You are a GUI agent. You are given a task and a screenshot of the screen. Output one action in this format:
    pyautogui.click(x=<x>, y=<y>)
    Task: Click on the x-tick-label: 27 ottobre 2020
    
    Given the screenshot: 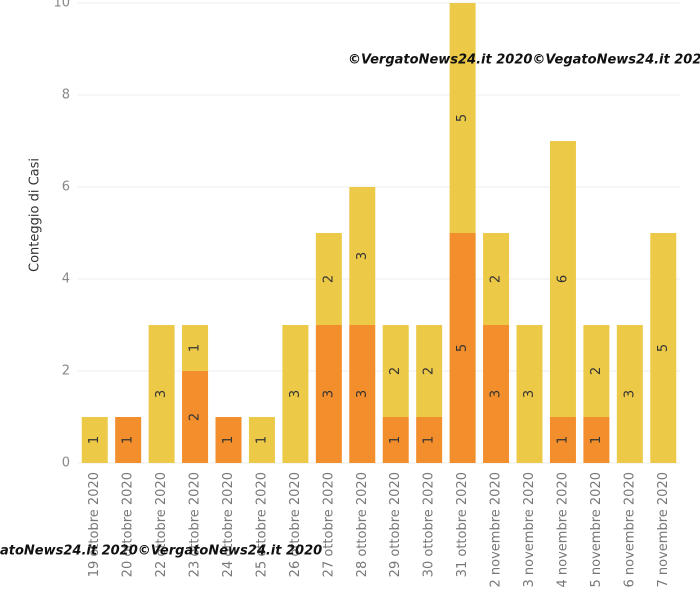 What is the action you would take?
    pyautogui.click(x=328, y=524)
    